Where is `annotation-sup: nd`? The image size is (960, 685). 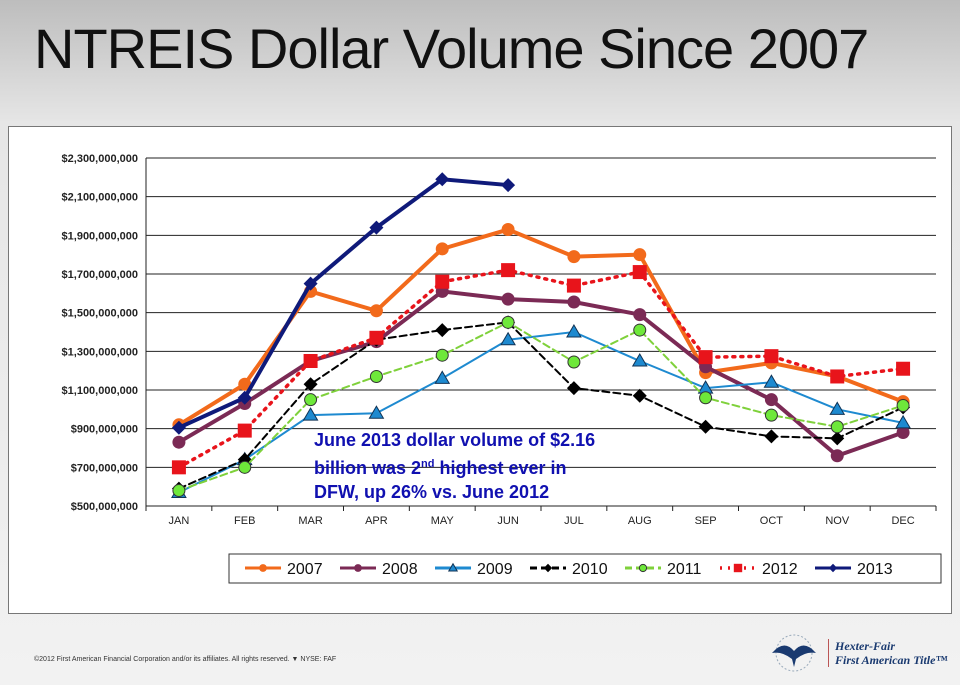
annotation-sup: nd is located at coordinates (428, 464).